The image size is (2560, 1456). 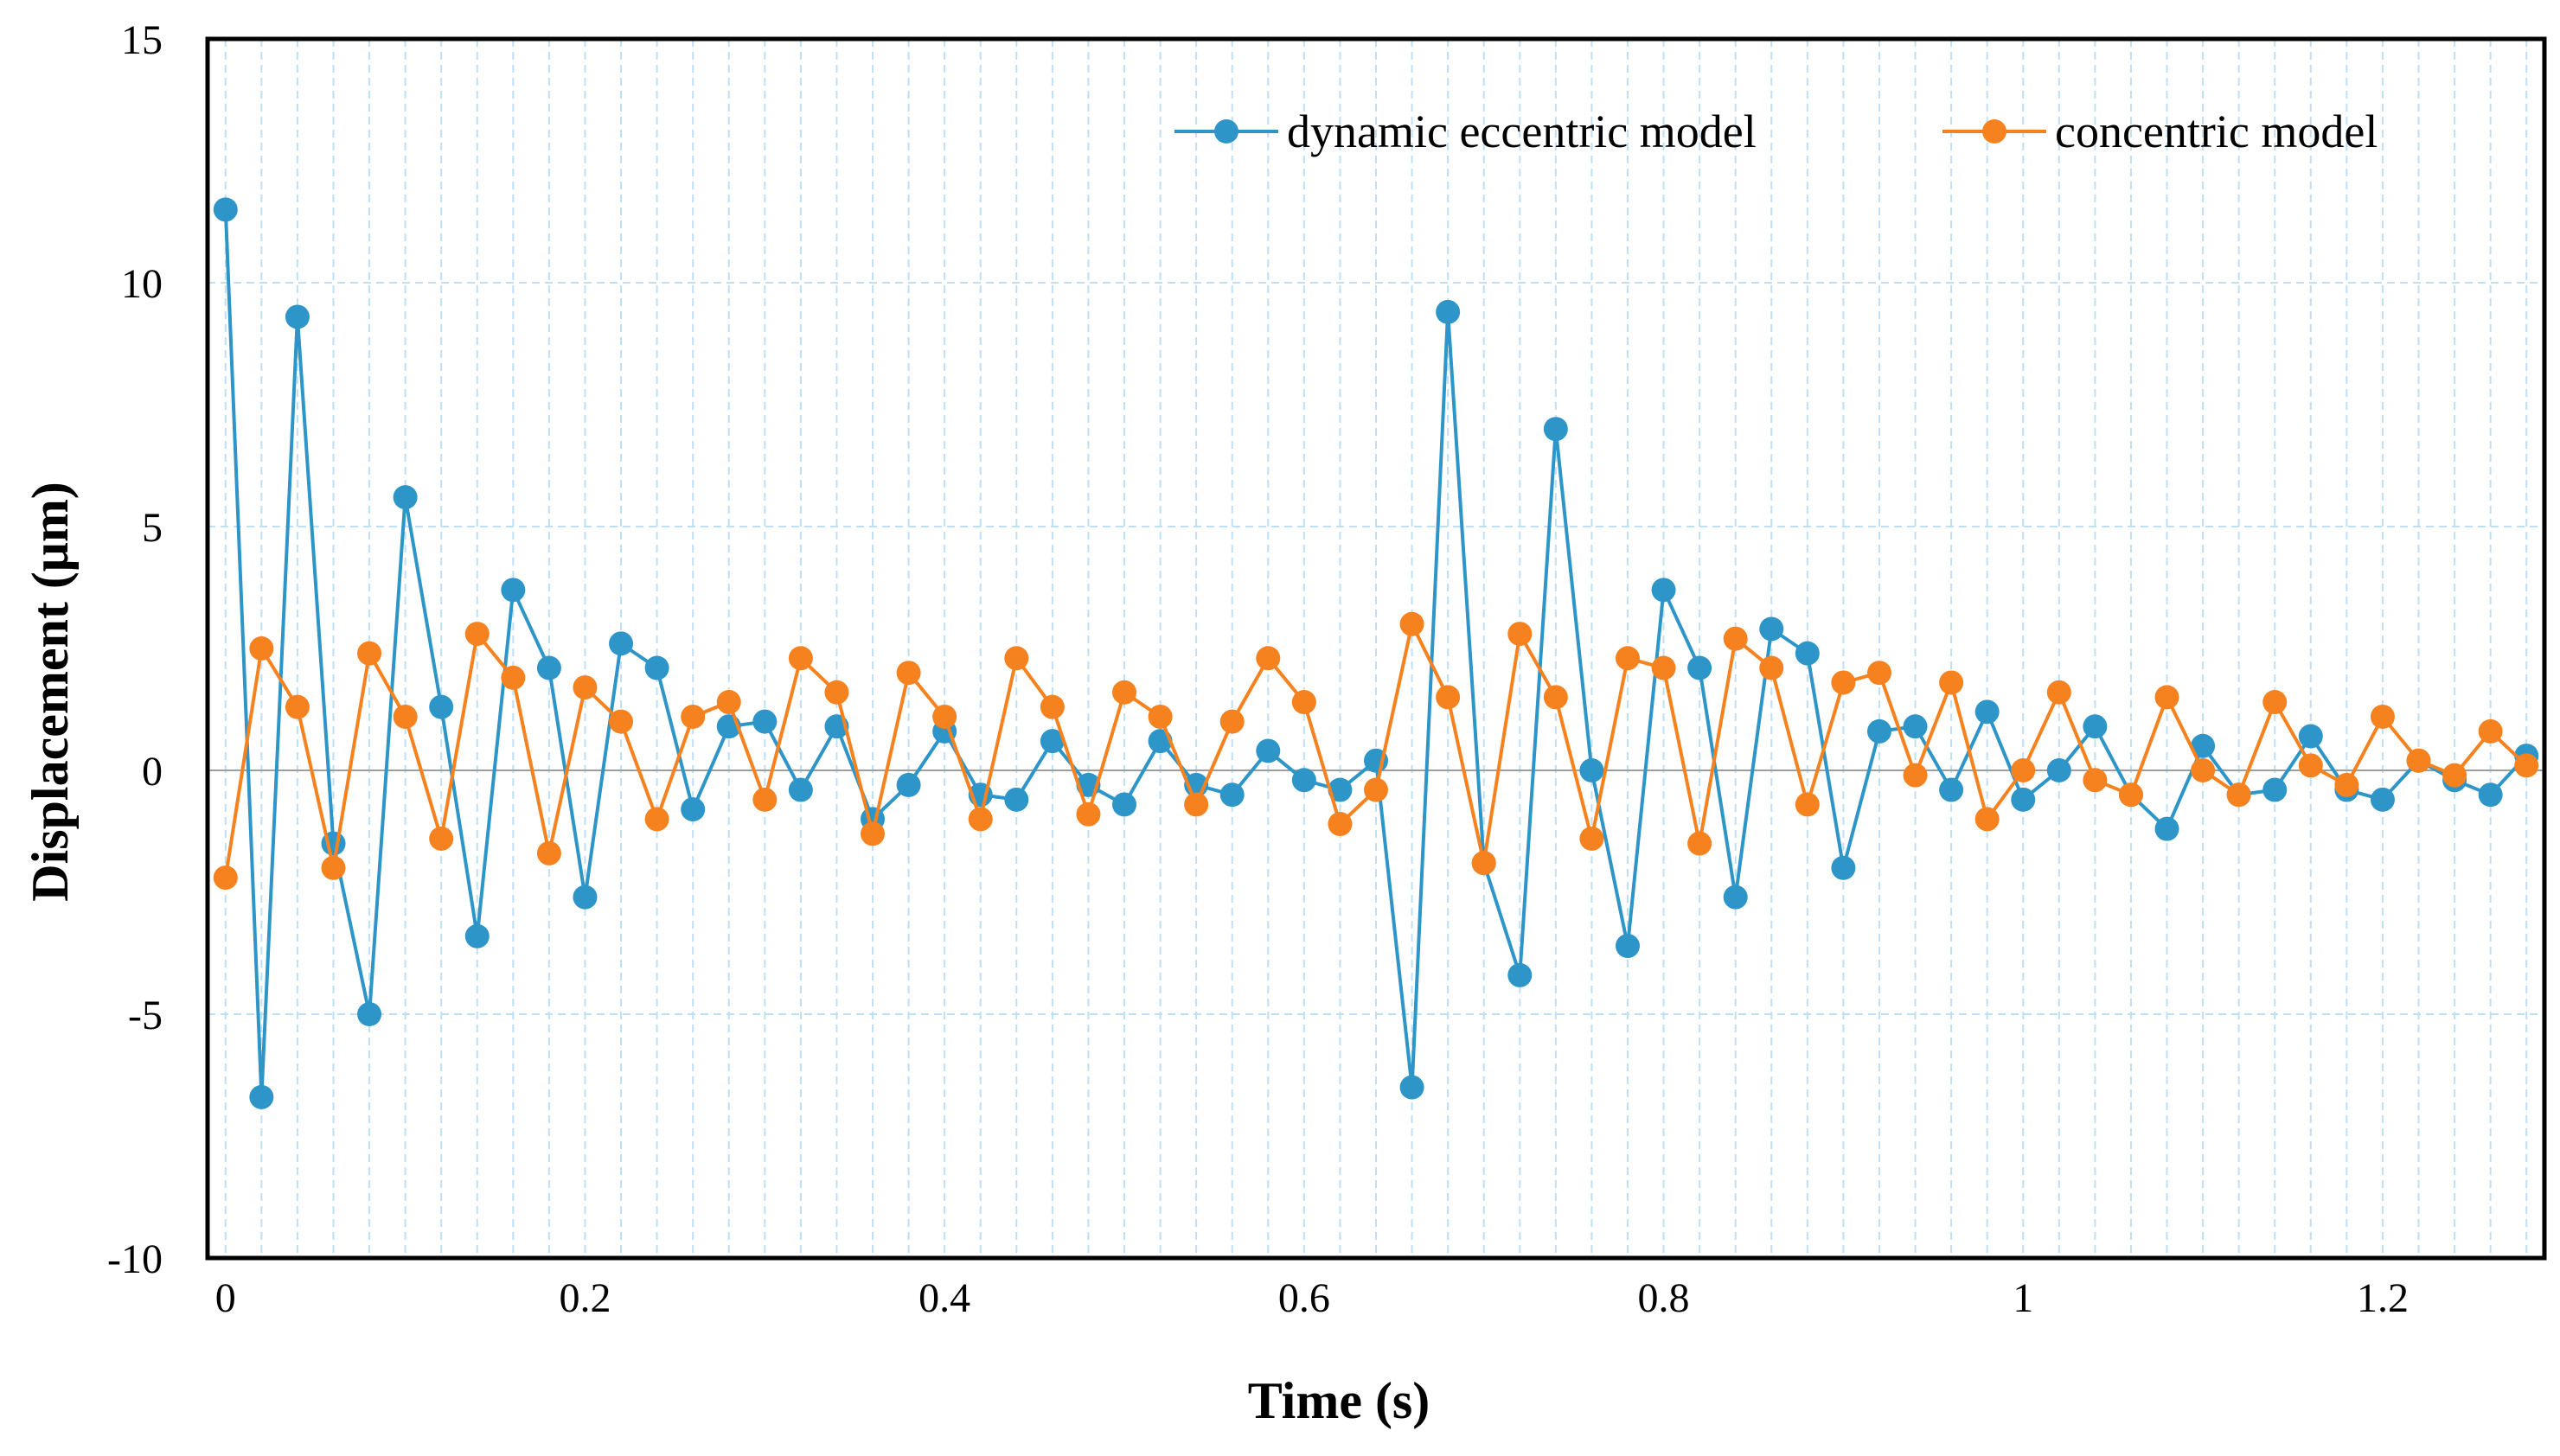 I want to click on legend: dynamic eccentric model concentric model, so click(x=1776, y=131).